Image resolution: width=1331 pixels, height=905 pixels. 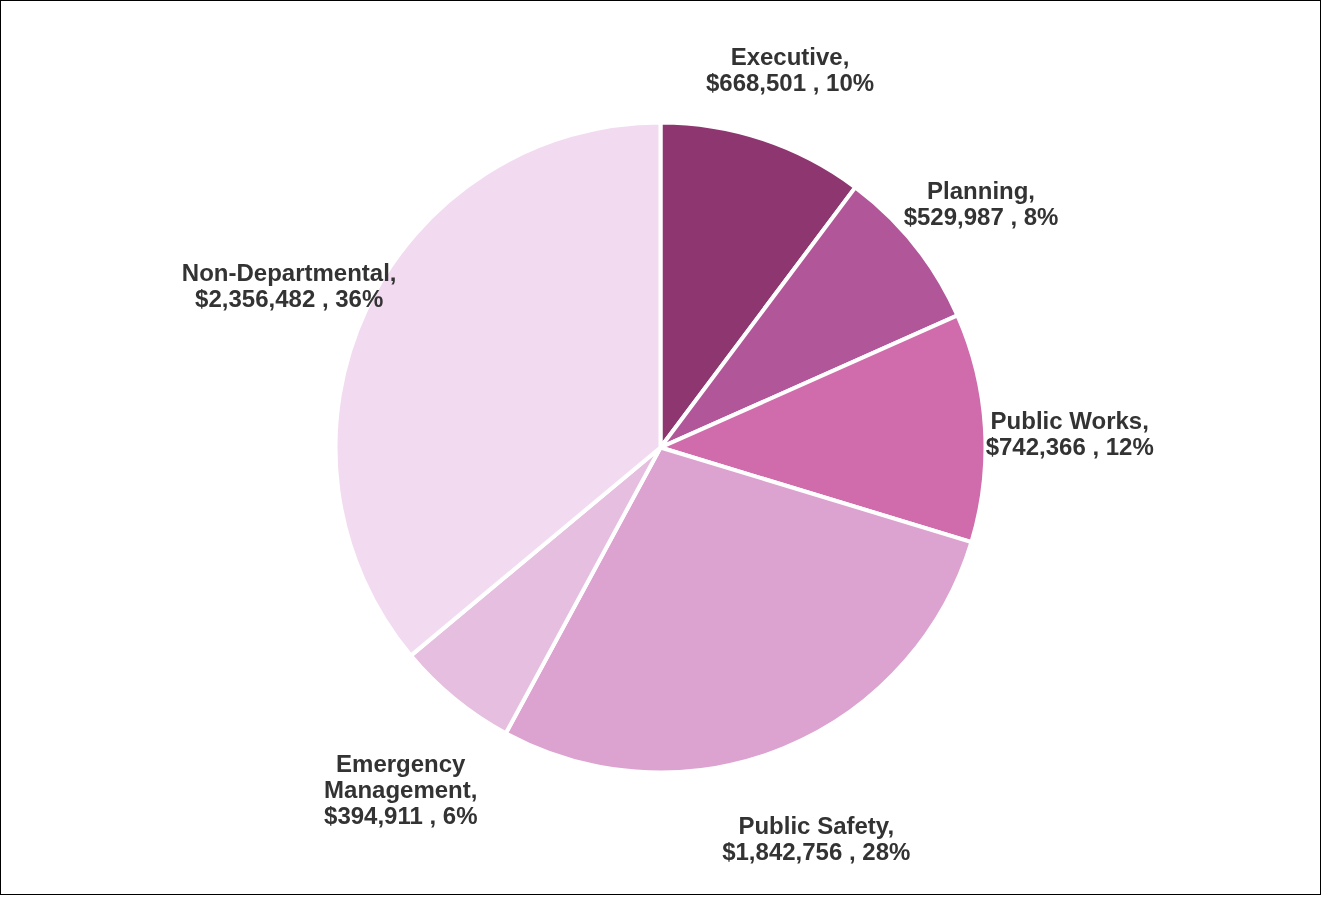 What do you see at coordinates (1069, 434) in the screenshot?
I see `slice-label: Public Works, $742,366 , 12%` at bounding box center [1069, 434].